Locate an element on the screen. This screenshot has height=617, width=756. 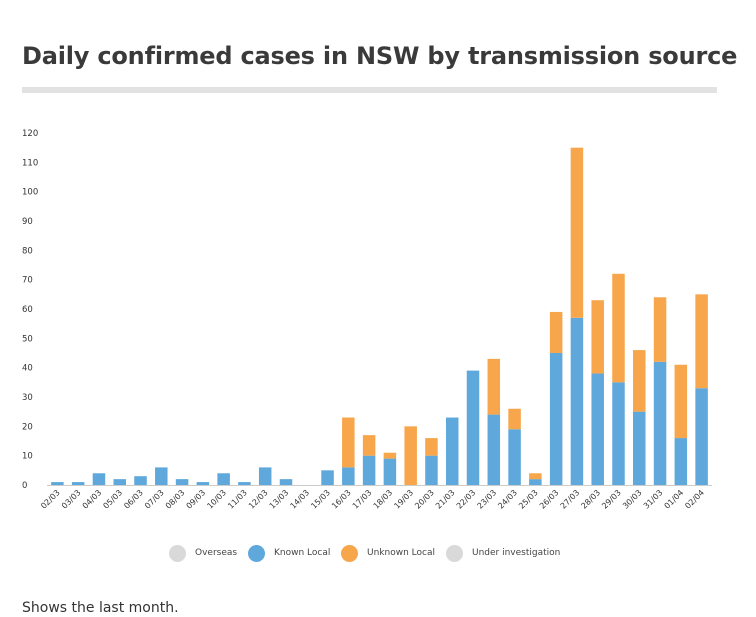
y-tick-label: 60 is located at coordinates (27, 310).